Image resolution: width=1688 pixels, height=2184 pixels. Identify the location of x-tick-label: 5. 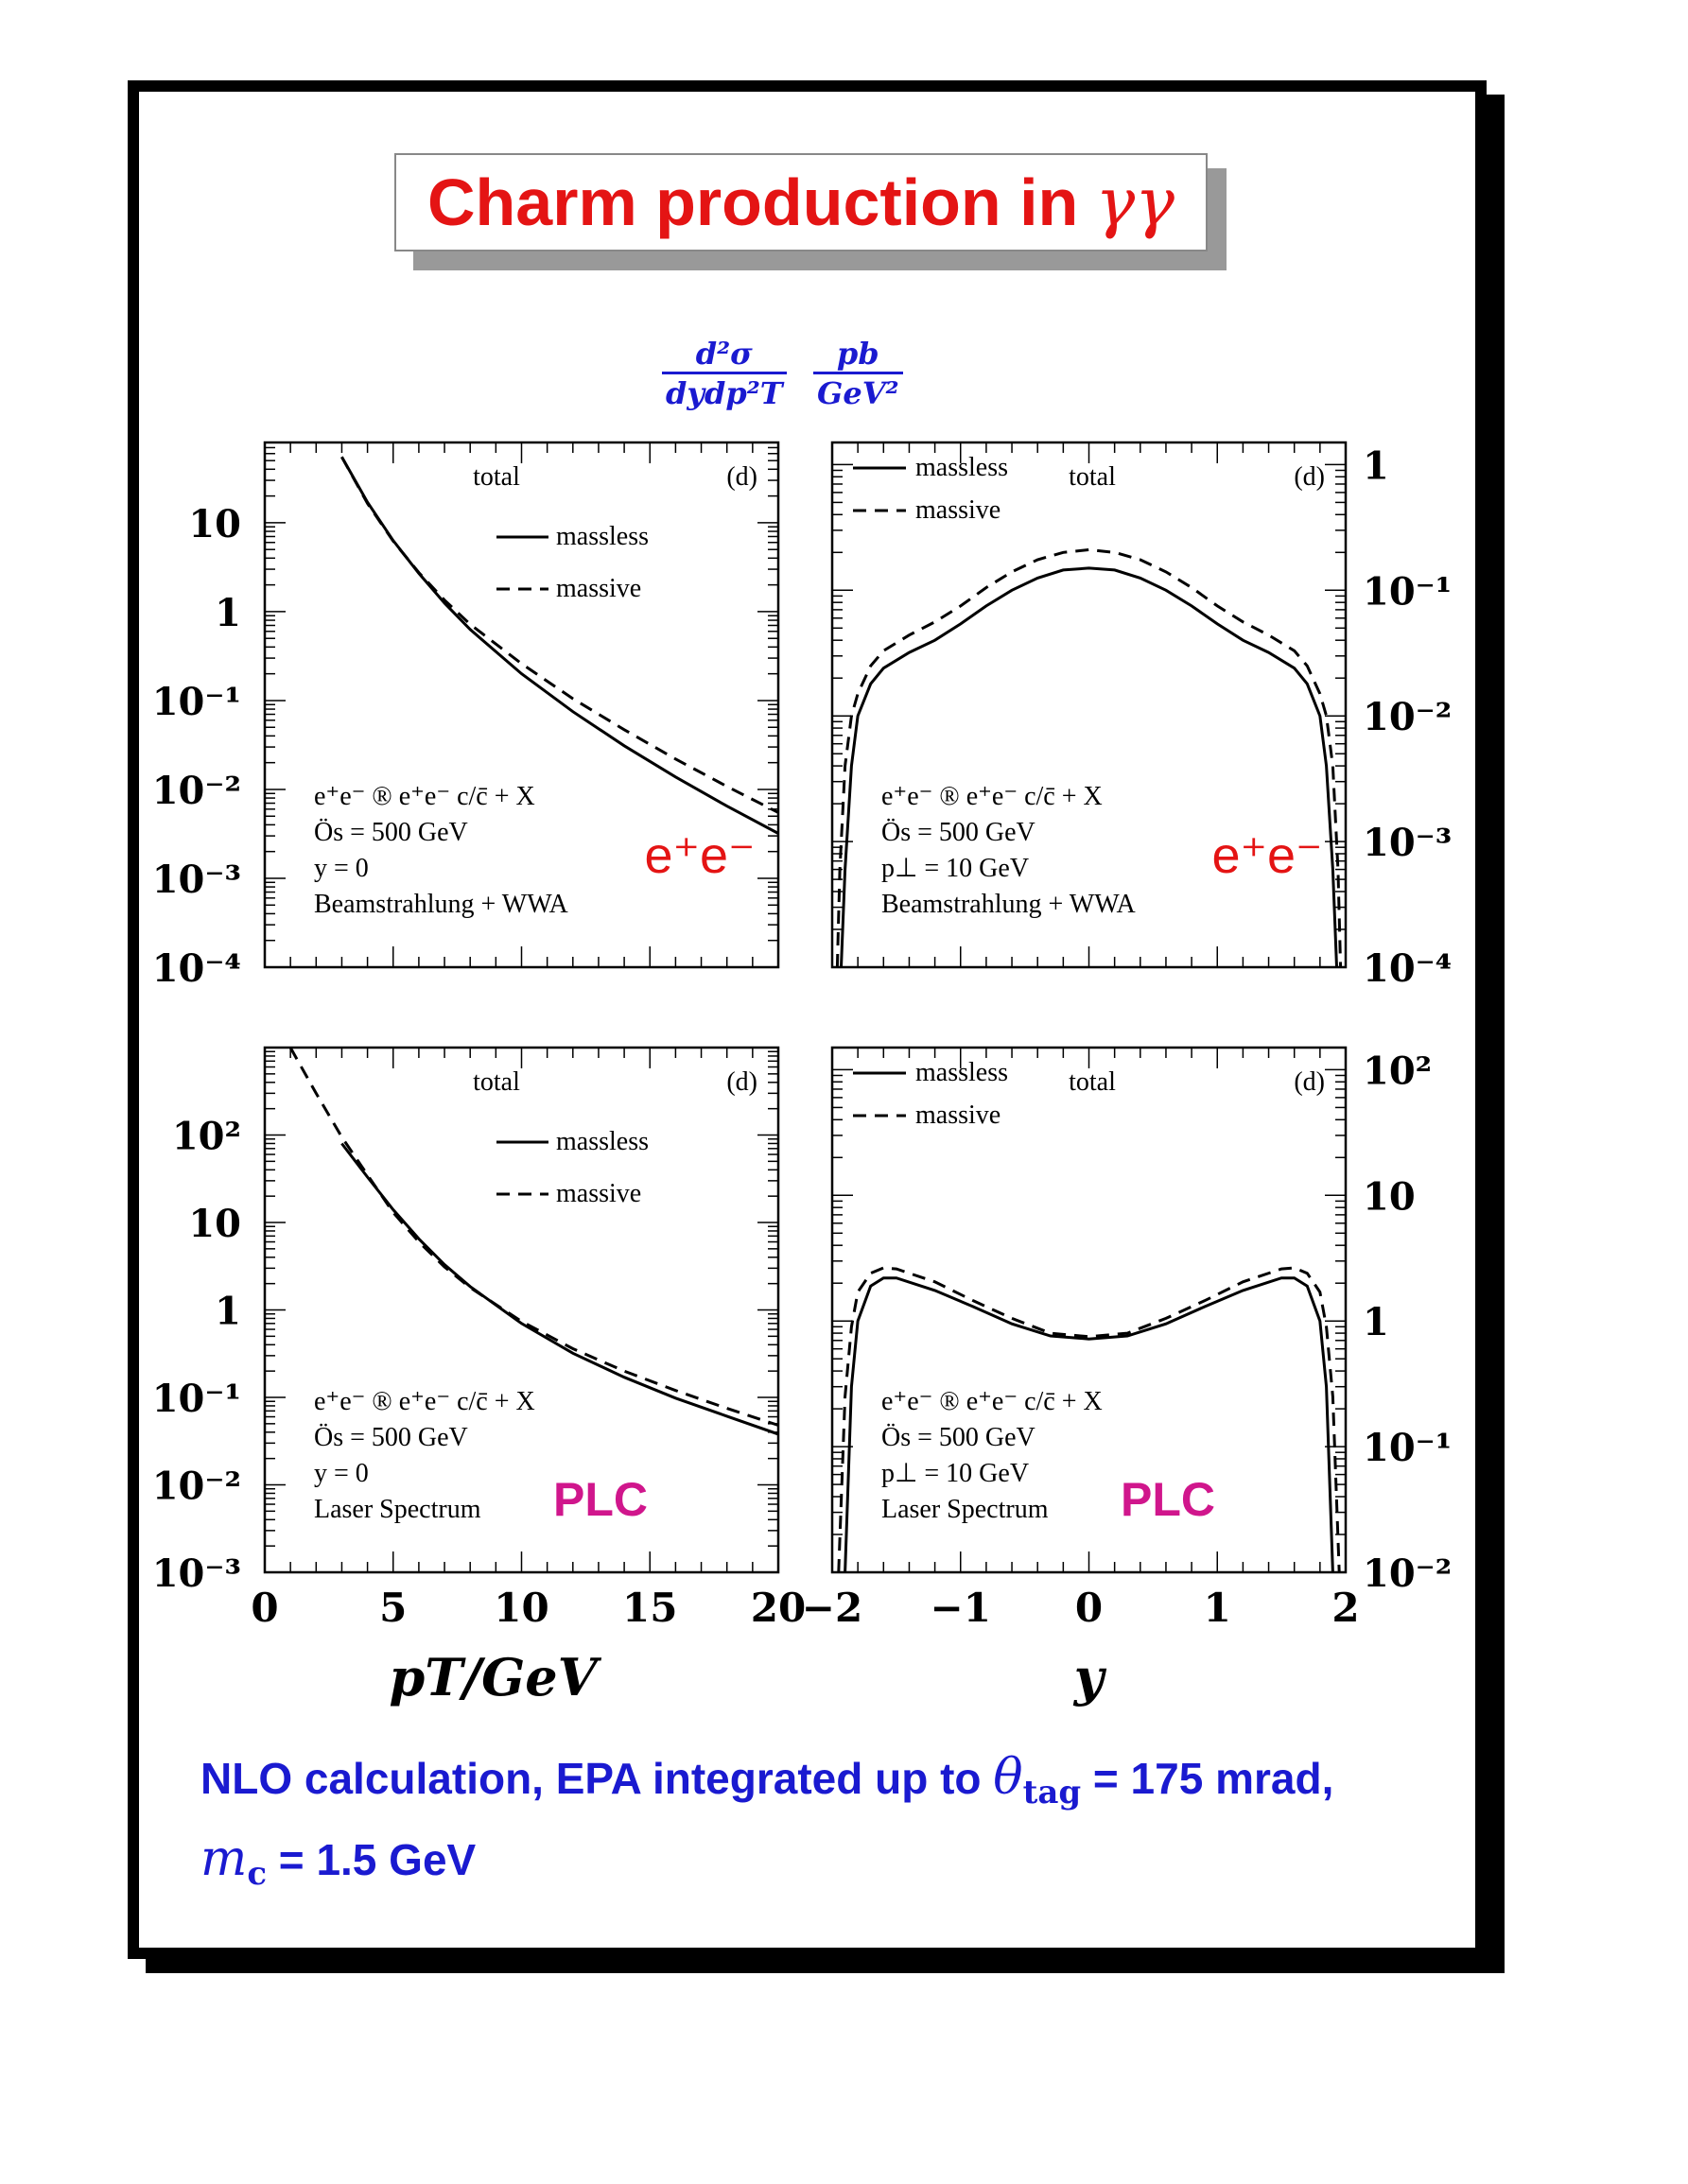
(393, 1608).